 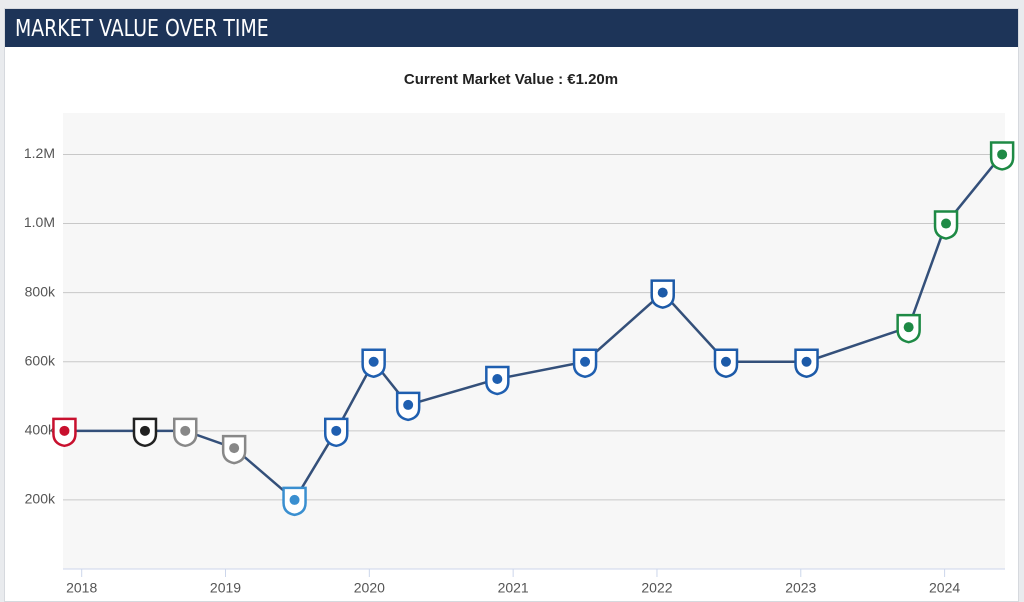 I want to click on chart-title: MARKET VALUE OVER TIME, so click(x=142, y=29).